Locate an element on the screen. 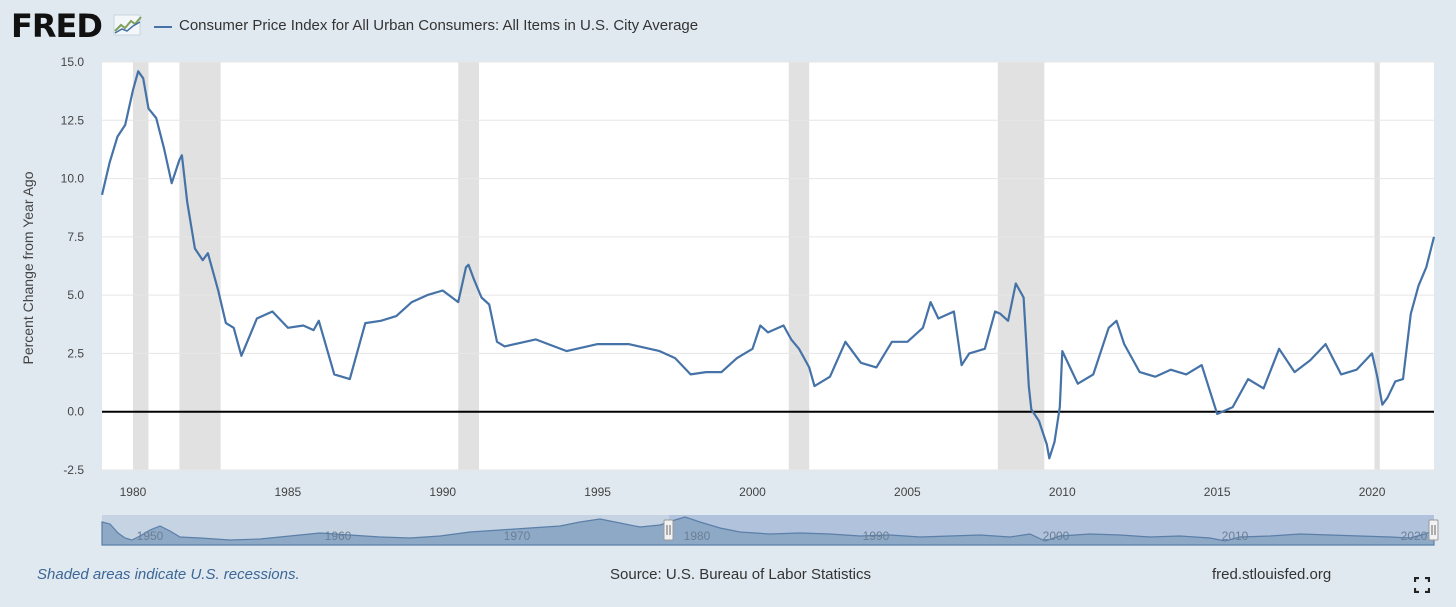 Image resolution: width=1456 pixels, height=607 pixels. site-link: fred.stlouisfed.org is located at coordinates (1272, 574).